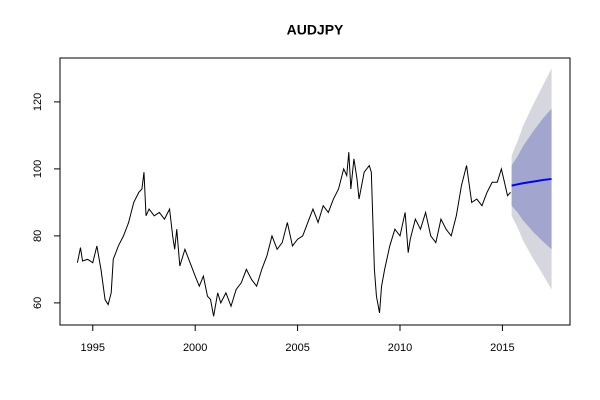 The width and height of the screenshot is (600, 400). Describe the element at coordinates (531, 182) in the screenshot. I see `forecast-line` at that location.